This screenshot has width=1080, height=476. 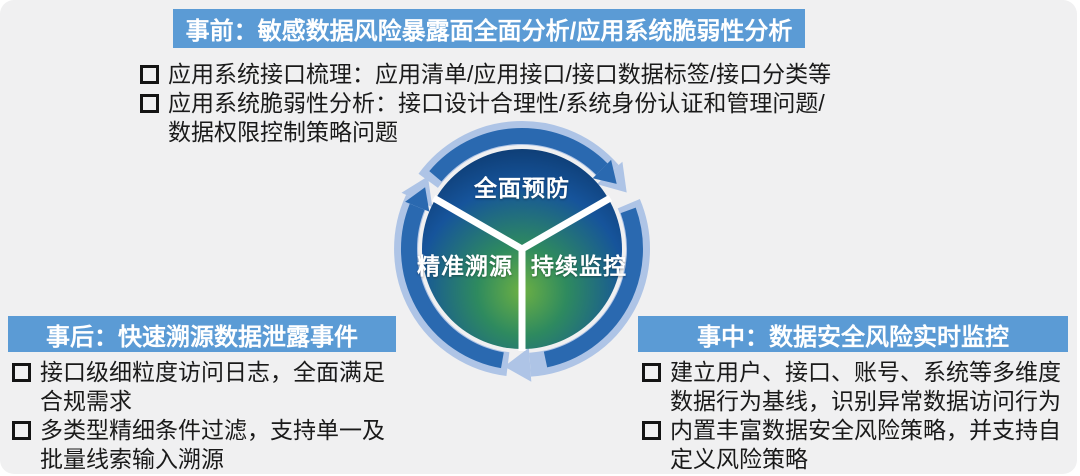 I want to click on cycle-label-traceability: 精准溯源, so click(x=465, y=266).